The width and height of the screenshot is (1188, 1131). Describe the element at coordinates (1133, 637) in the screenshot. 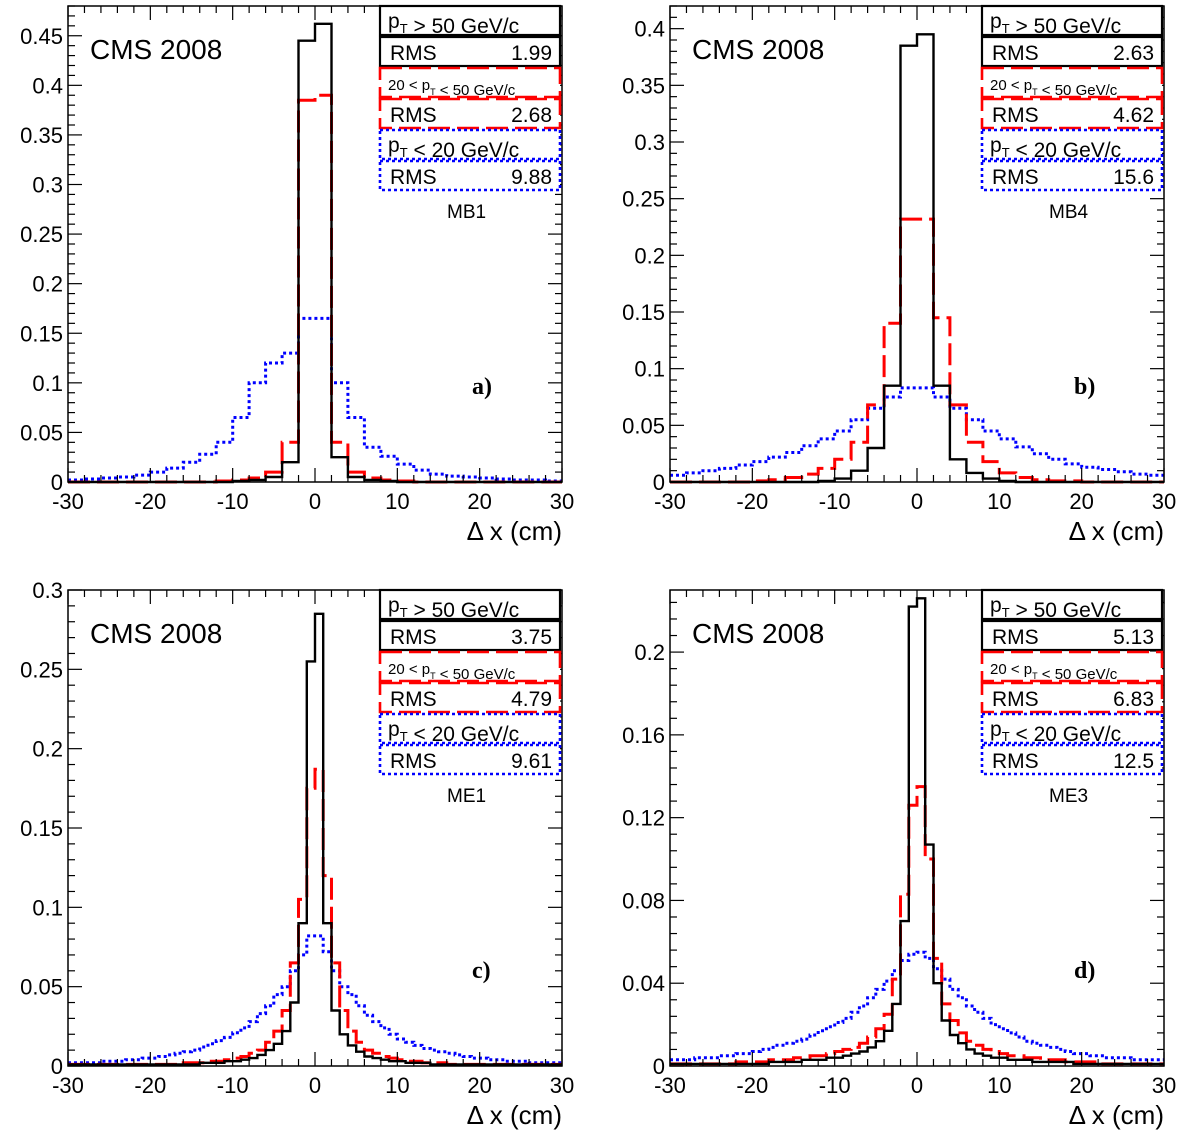

I see `legend-rms-value: 5.13` at that location.